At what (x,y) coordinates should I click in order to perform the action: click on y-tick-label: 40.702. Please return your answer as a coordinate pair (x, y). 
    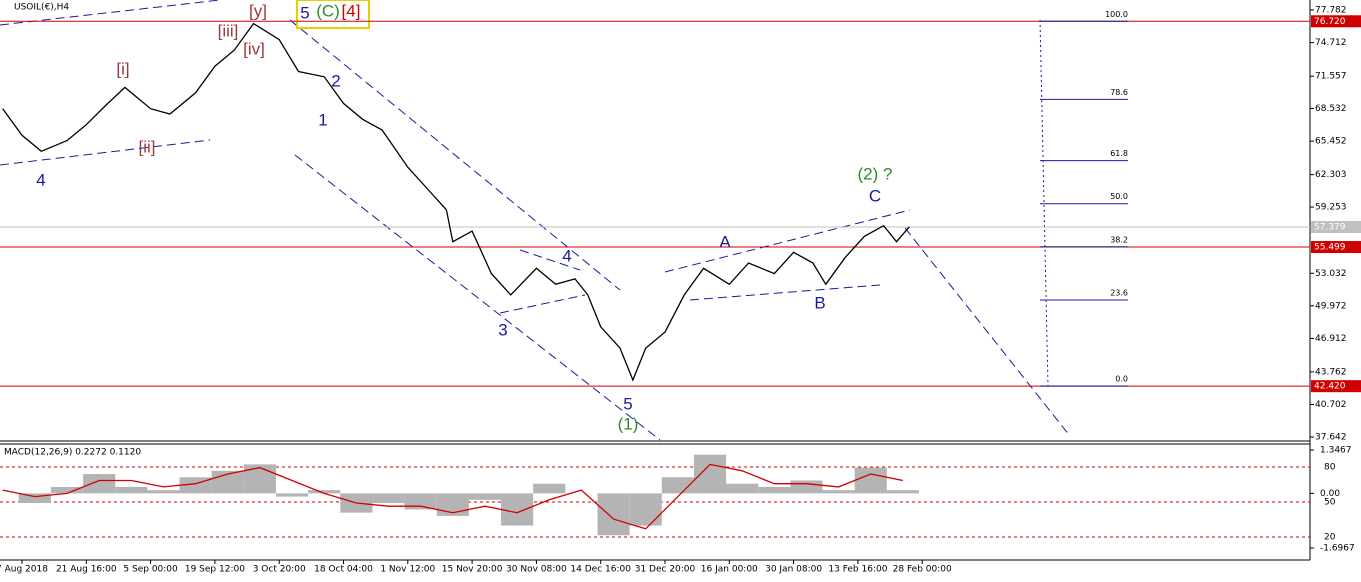
    Looking at the image, I should click on (1331, 405).